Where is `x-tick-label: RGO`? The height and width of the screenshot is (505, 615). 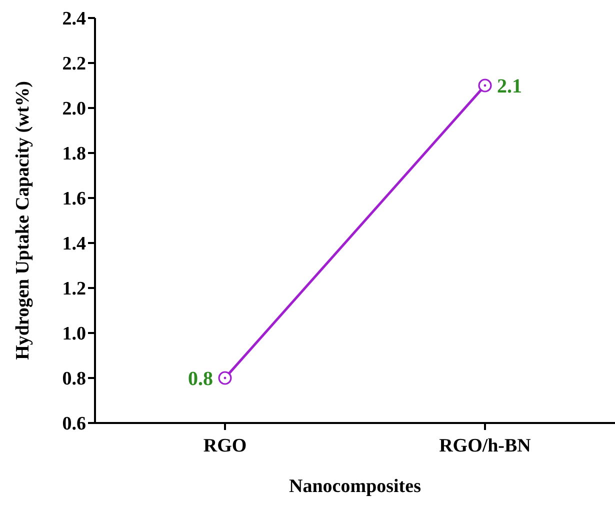
x-tick-label: RGO is located at coordinates (225, 445).